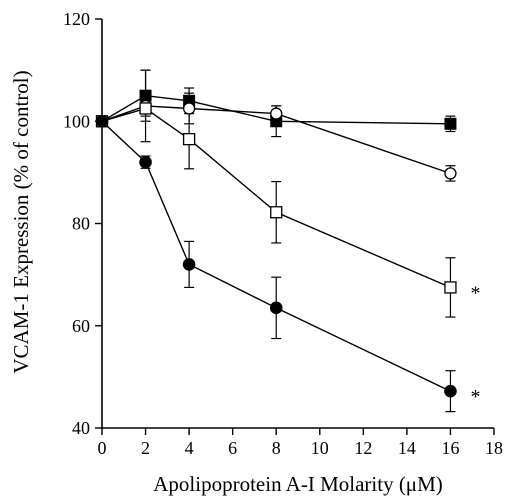  What do you see at coordinates (494, 448) in the screenshot?
I see `x-tick-label: 18` at bounding box center [494, 448].